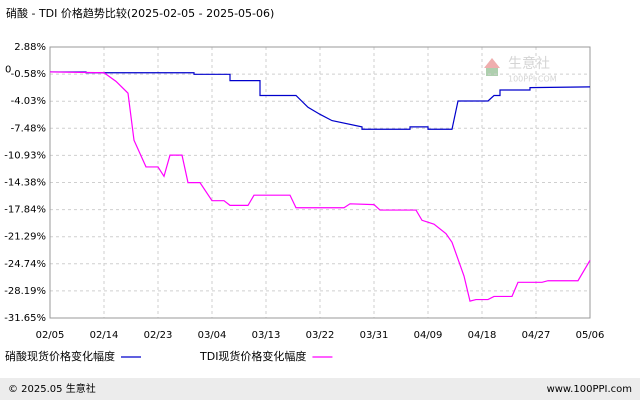  I want to click on watermark: 生意社 100PPI.COM, so click(520, 69).